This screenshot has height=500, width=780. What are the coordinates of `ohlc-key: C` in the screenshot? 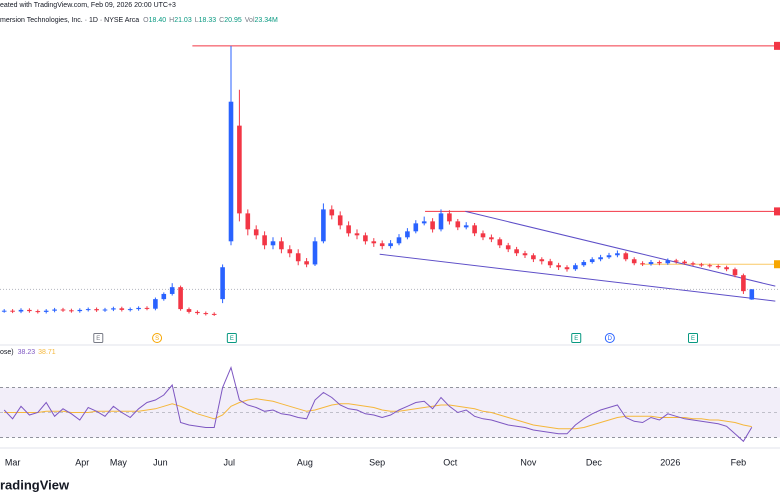 It's located at (221, 20).